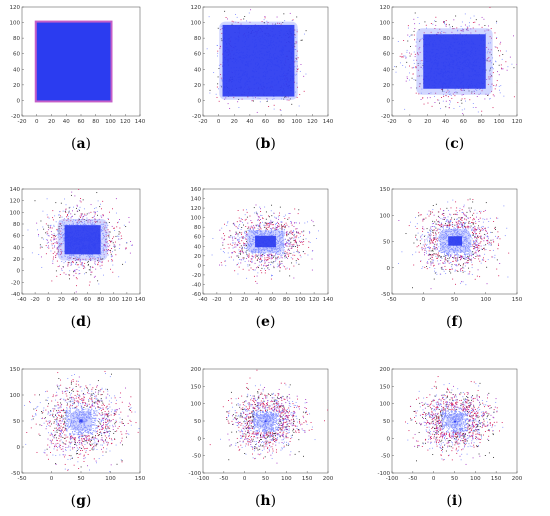 Image resolution: width=550 pixels, height=516 pixels. I want to click on y-tick-label: 40, so click(16, 70).